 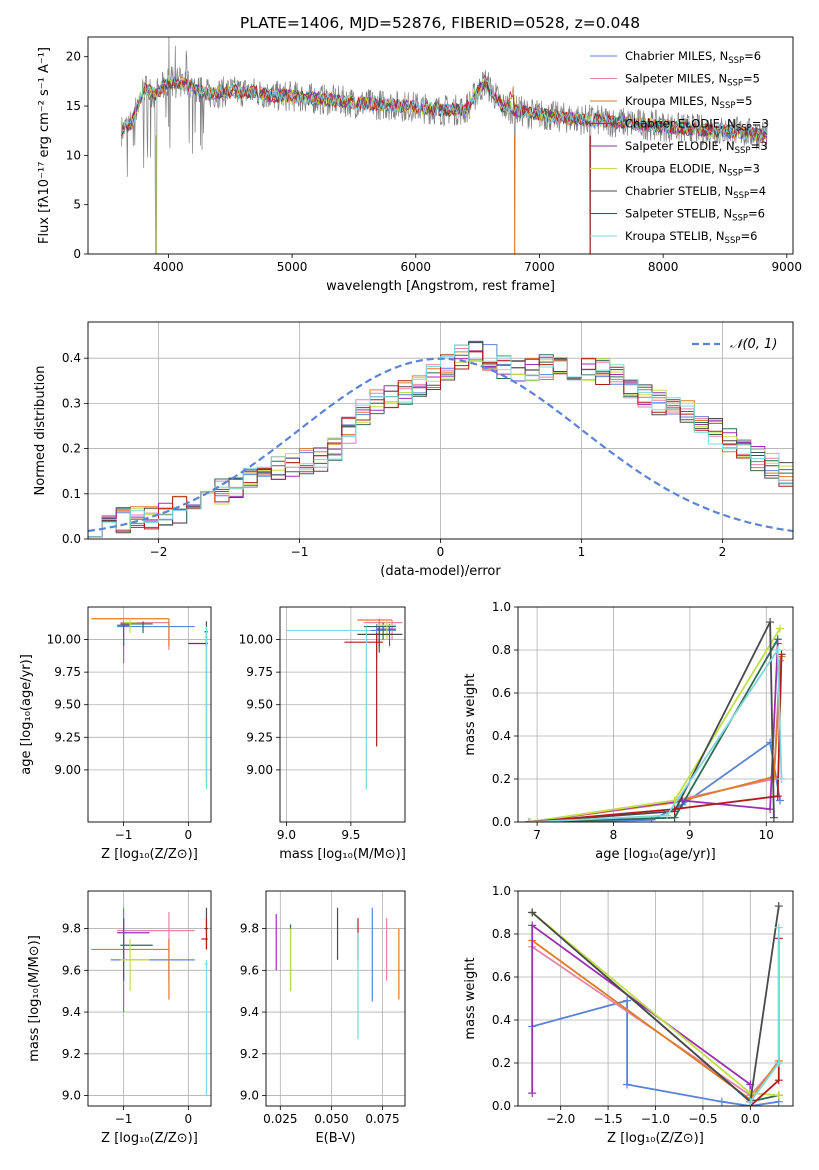 What do you see at coordinates (663, 267) in the screenshot?
I see `x-tick-label: 8000` at bounding box center [663, 267].